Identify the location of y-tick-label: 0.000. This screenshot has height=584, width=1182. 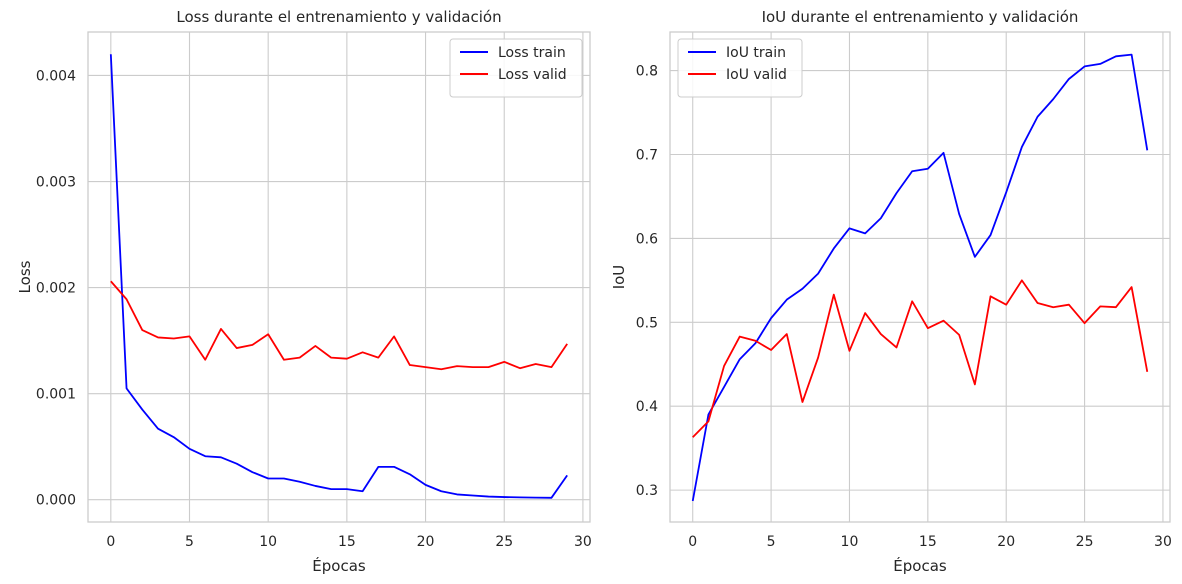
(56, 501).